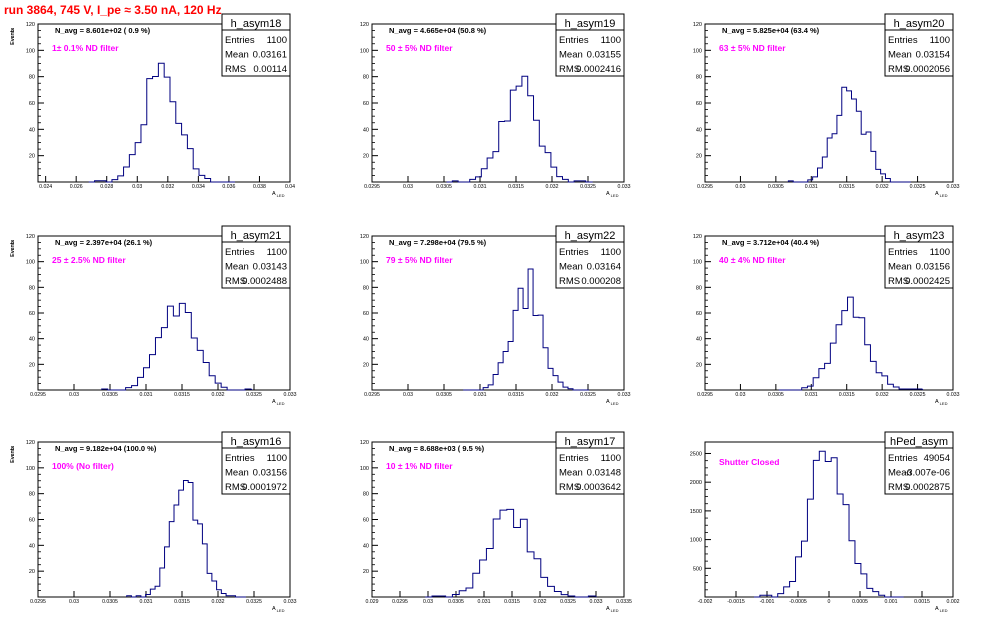 Image resolution: width=996 pixels, height=622 pixels. I want to click on histogram-name: h_asym19, so click(590, 24).